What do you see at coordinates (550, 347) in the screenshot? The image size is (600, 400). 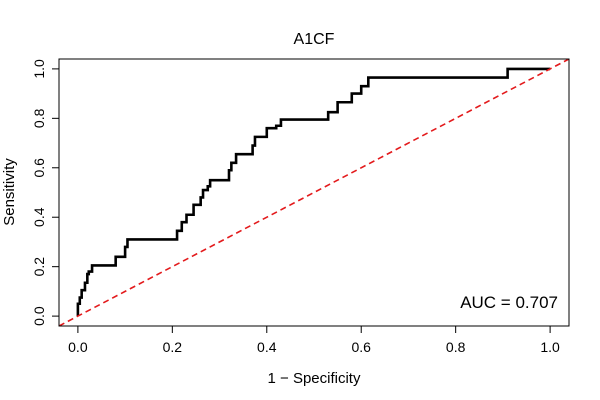 I see `x-tick-label: 1.0` at bounding box center [550, 347].